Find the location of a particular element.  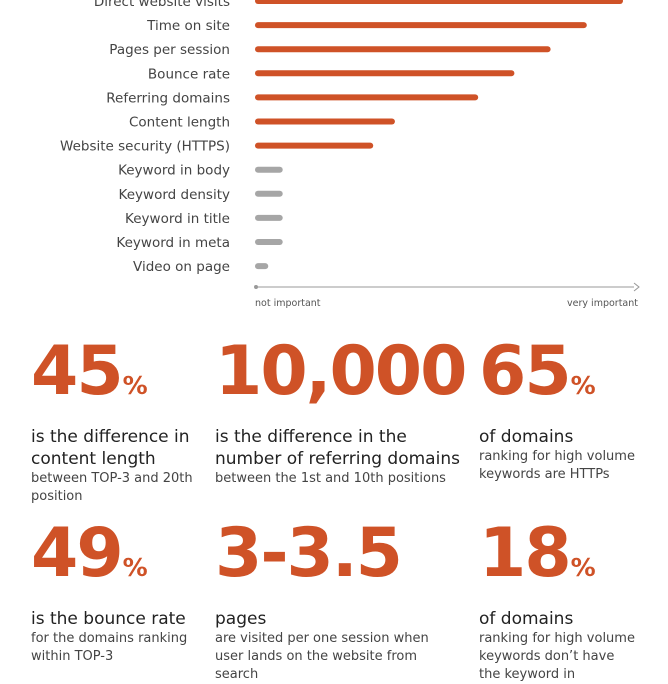

category-label: Content length is located at coordinates (179, 123).